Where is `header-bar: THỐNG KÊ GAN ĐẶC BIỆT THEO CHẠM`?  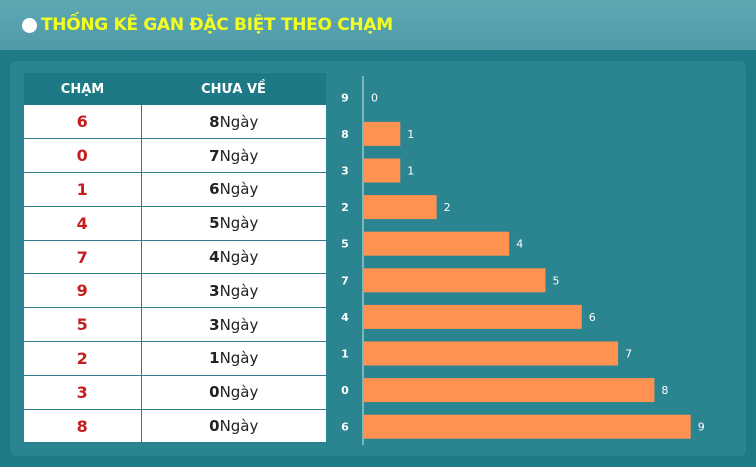
header-bar: THỐNG KÊ GAN ĐẶC BIỆT THEO CHẠM is located at coordinates (378, 25).